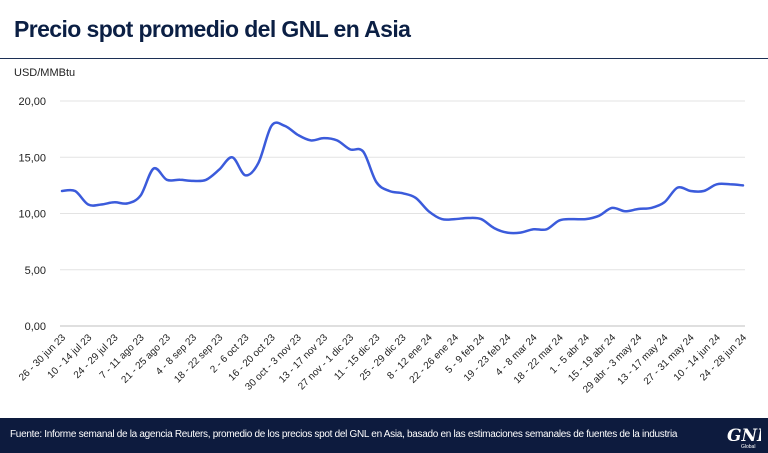 The width and height of the screenshot is (768, 453). What do you see at coordinates (32, 158) in the screenshot?
I see `y-tick-label: 15,00` at bounding box center [32, 158].